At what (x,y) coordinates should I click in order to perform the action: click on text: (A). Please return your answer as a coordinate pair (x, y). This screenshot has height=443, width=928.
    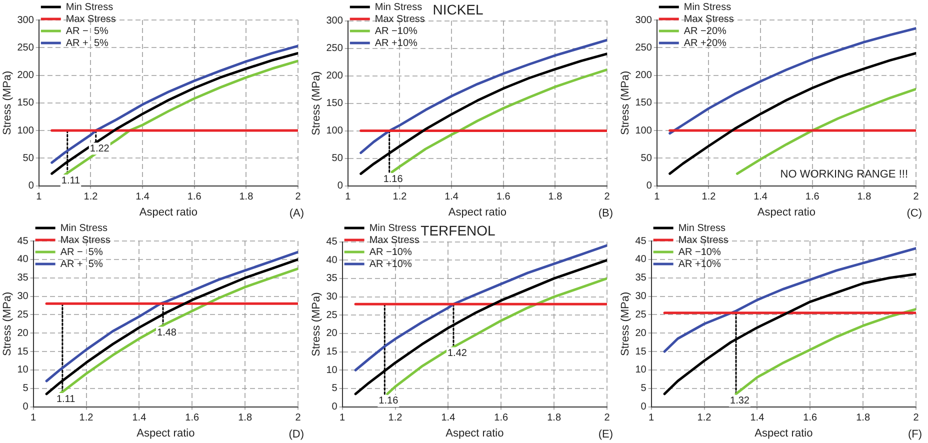
    Looking at the image, I should click on (296, 214).